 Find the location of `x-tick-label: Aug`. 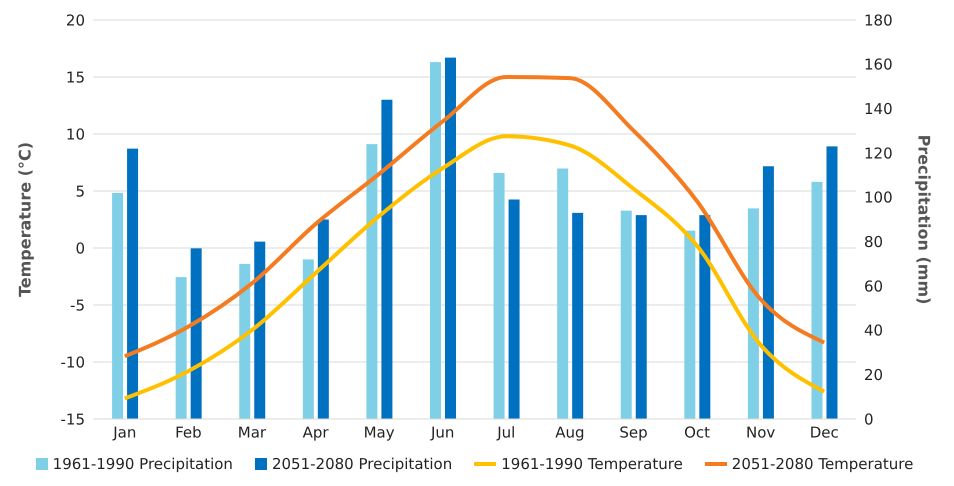

x-tick-label: Aug is located at coordinates (570, 433).